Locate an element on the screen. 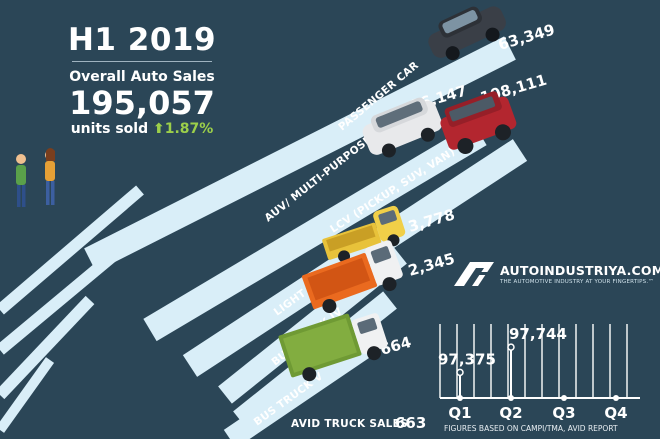  title-divider is located at coordinates (142, 61).